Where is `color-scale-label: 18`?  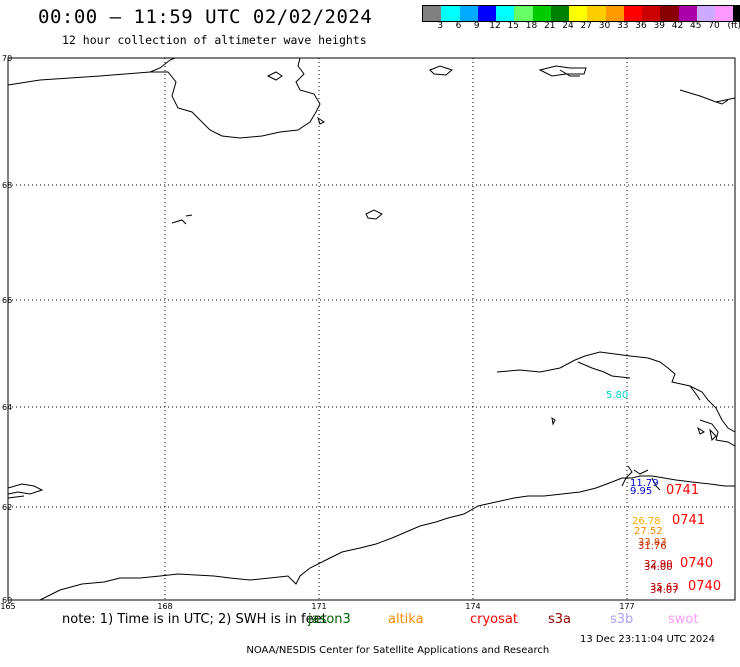 color-scale-label: 18 is located at coordinates (531, 26).